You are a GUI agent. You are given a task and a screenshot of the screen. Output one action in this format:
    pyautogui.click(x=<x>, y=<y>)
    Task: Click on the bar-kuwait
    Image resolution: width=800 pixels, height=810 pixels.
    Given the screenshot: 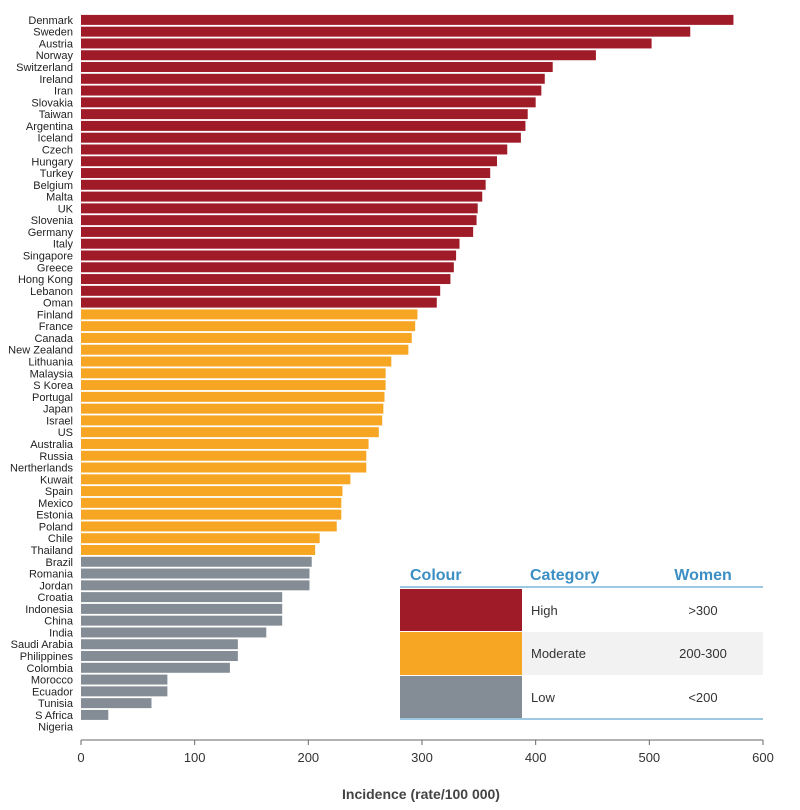 What is the action you would take?
    pyautogui.click(x=216, y=479)
    